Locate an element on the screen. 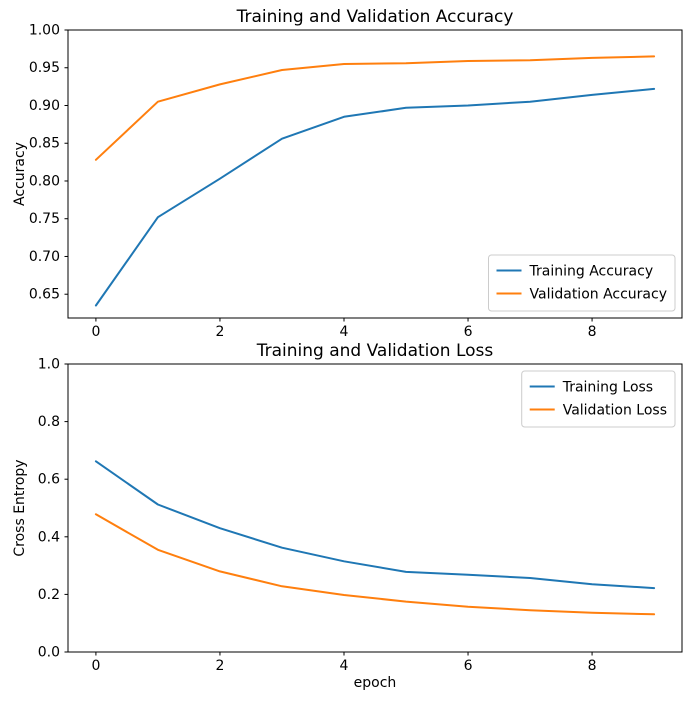 Image resolution: width=700 pixels, height=701 pixels. y-tick-label: 0.65 is located at coordinates (44, 295).